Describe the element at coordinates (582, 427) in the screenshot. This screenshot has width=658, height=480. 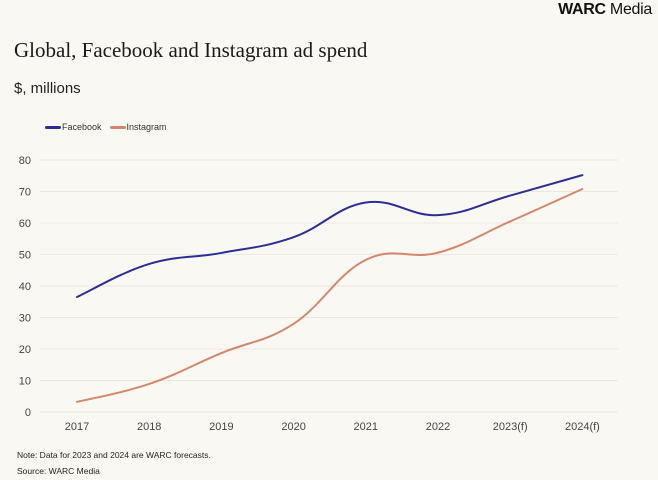
I see `x-tick-label: 2024(f)` at that location.